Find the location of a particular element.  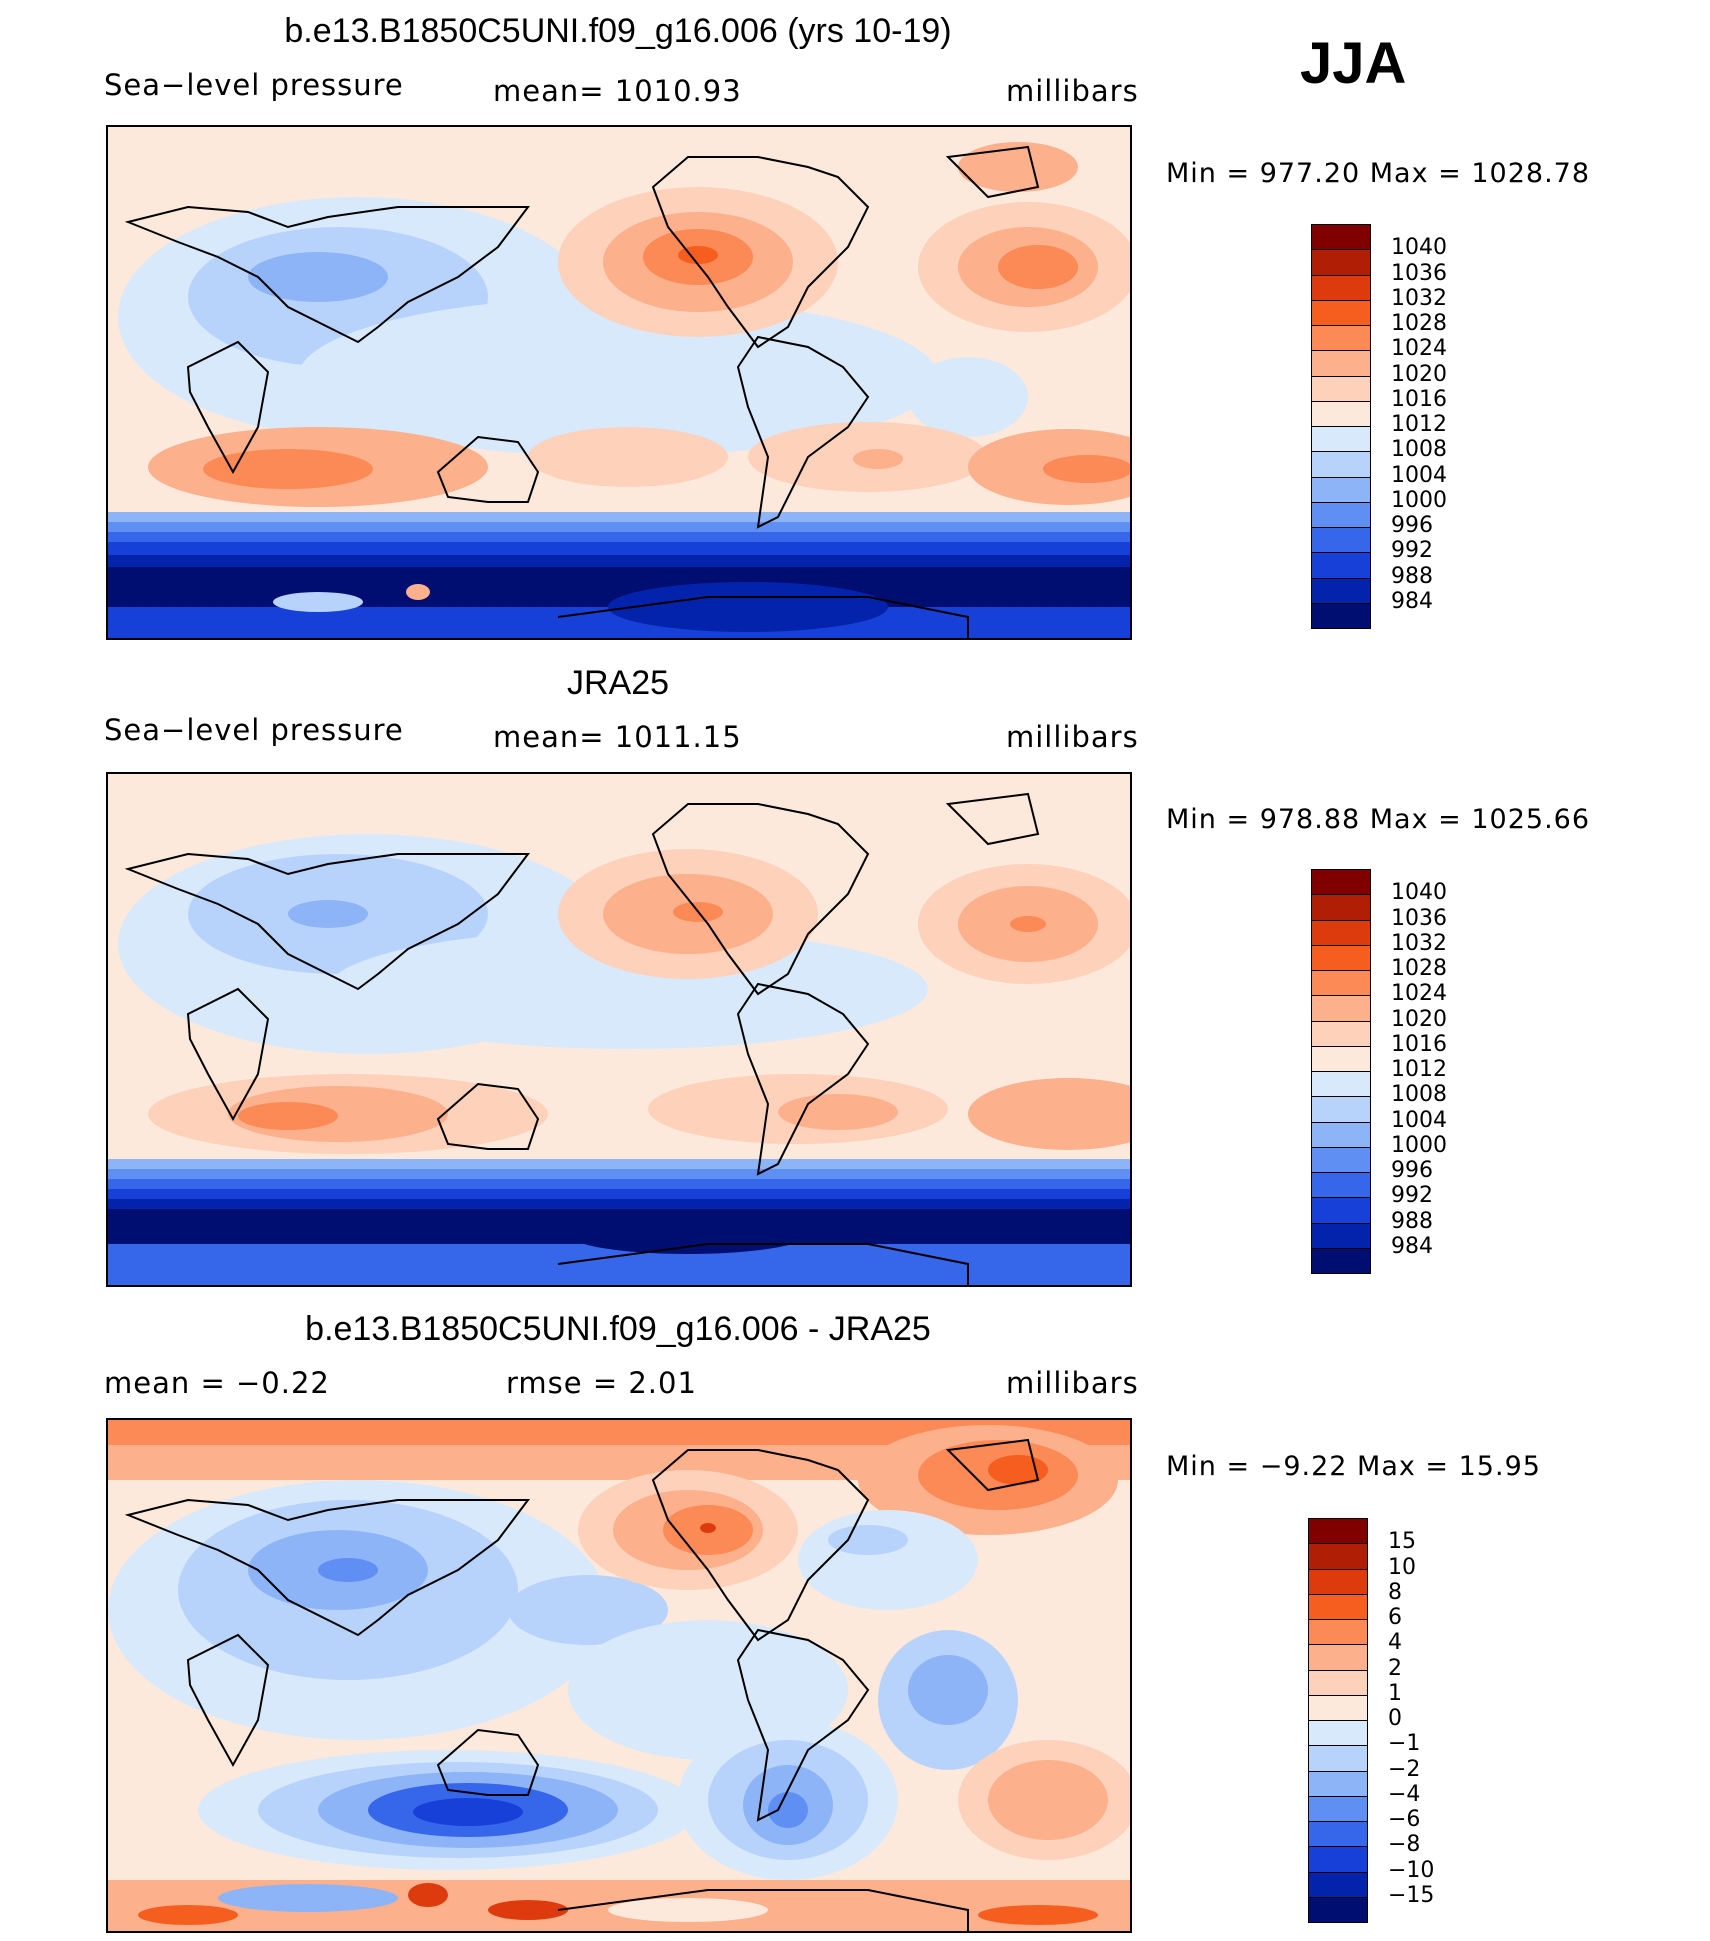

season-label: JJA is located at coordinates (1353, 63).